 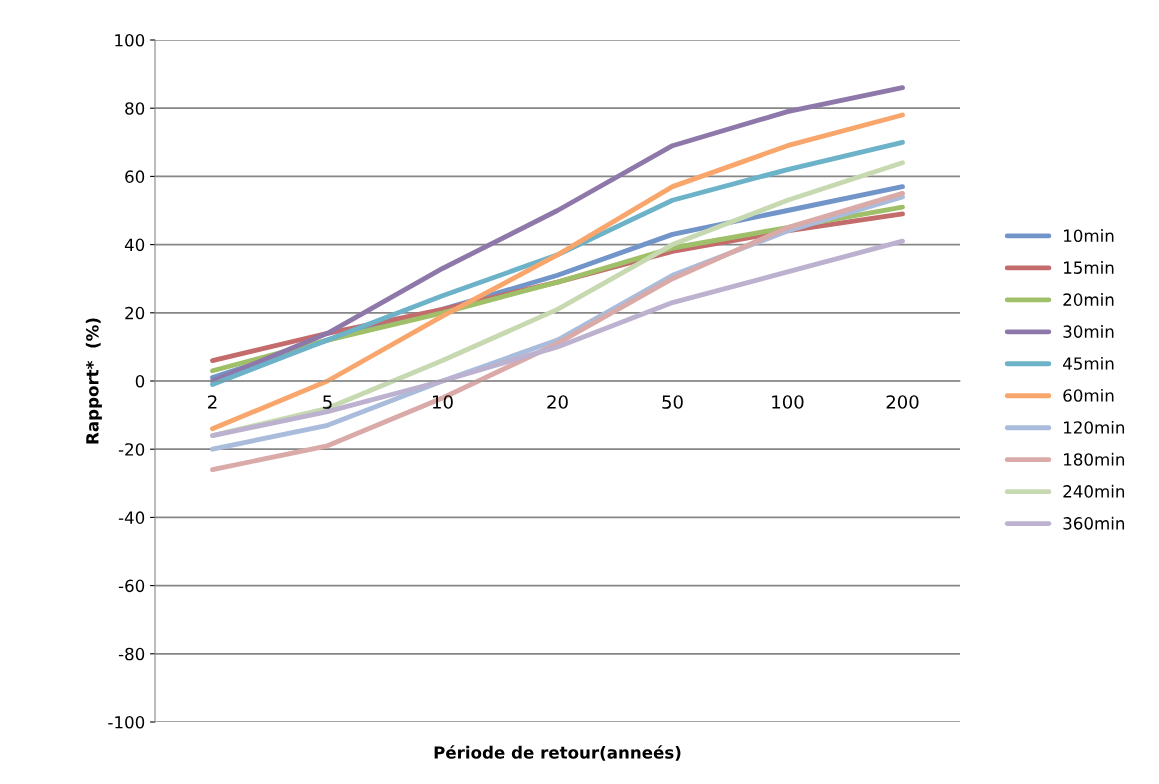 What do you see at coordinates (1094, 459) in the screenshot?
I see `legend-label: 180min` at bounding box center [1094, 459].